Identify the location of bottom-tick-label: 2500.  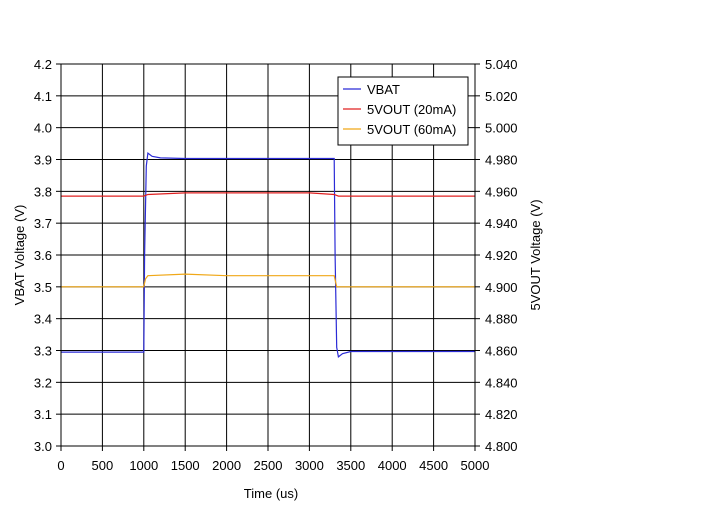
(268, 465).